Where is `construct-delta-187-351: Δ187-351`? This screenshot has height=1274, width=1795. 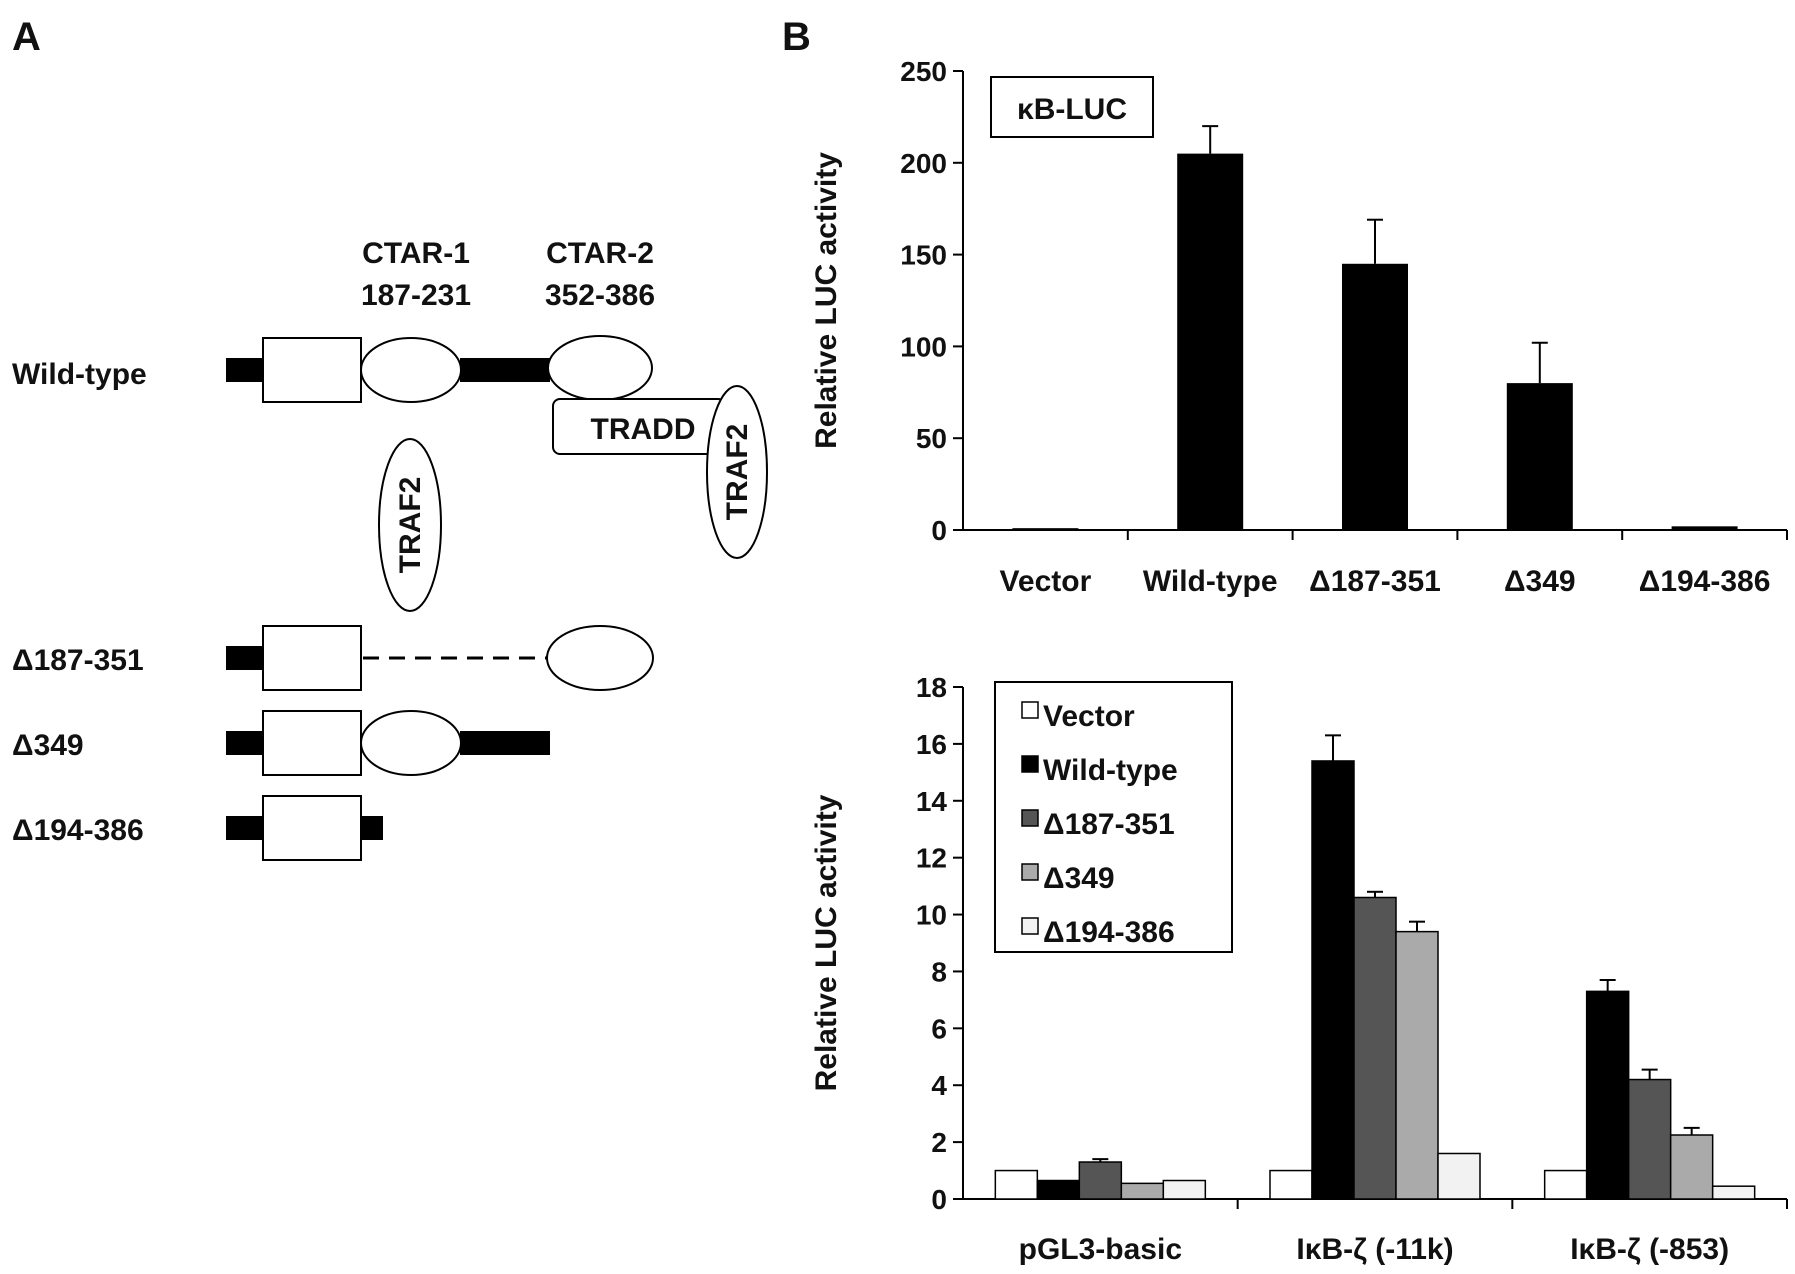 construct-delta-187-351: Δ187-351 is located at coordinates (333, 658).